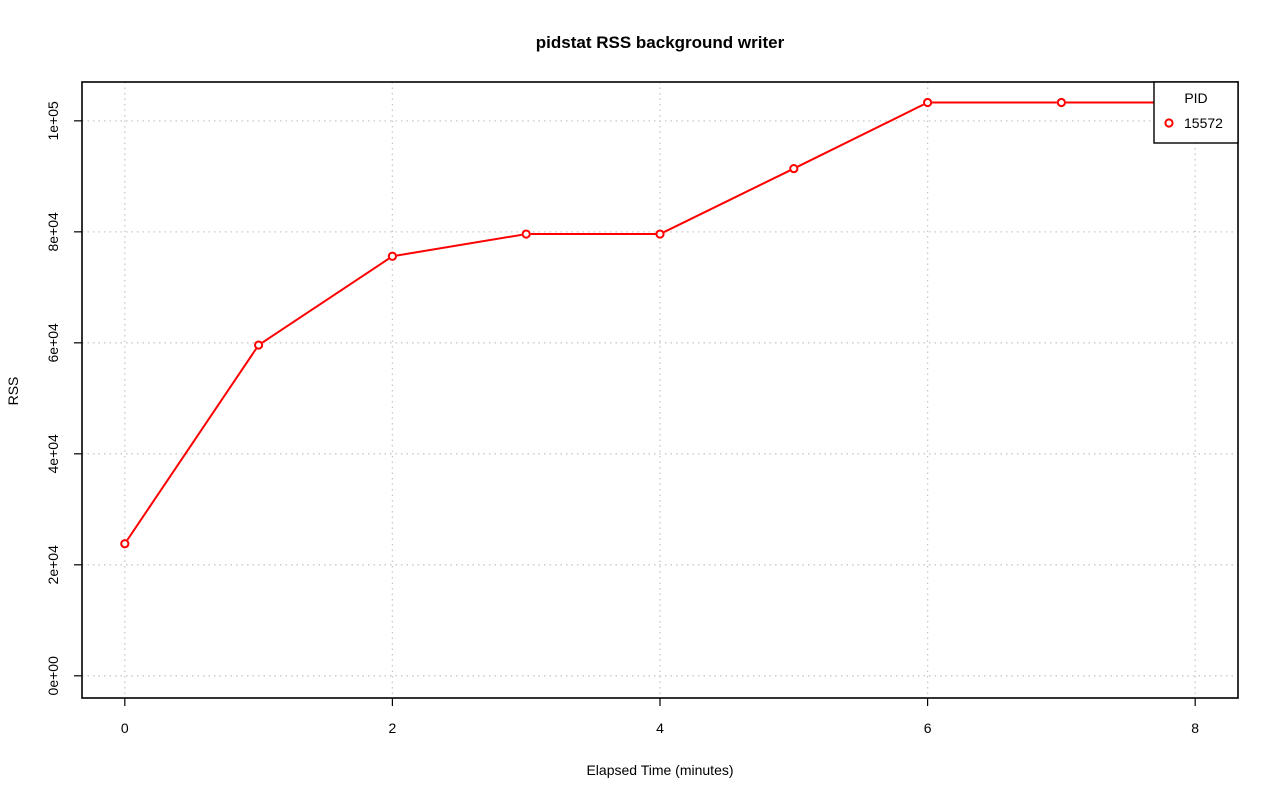 The width and height of the screenshot is (1280, 801). What do you see at coordinates (1203, 123) in the screenshot?
I see `legend-entry-label: 15572` at bounding box center [1203, 123].